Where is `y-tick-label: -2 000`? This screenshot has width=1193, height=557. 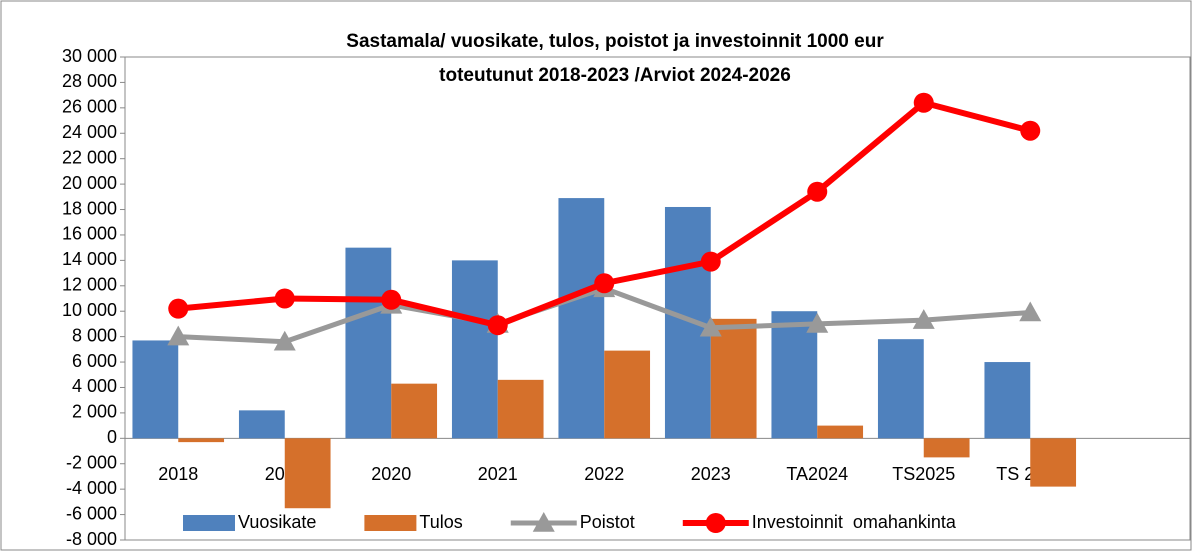
y-tick-label: -2 000 is located at coordinates (91, 462).